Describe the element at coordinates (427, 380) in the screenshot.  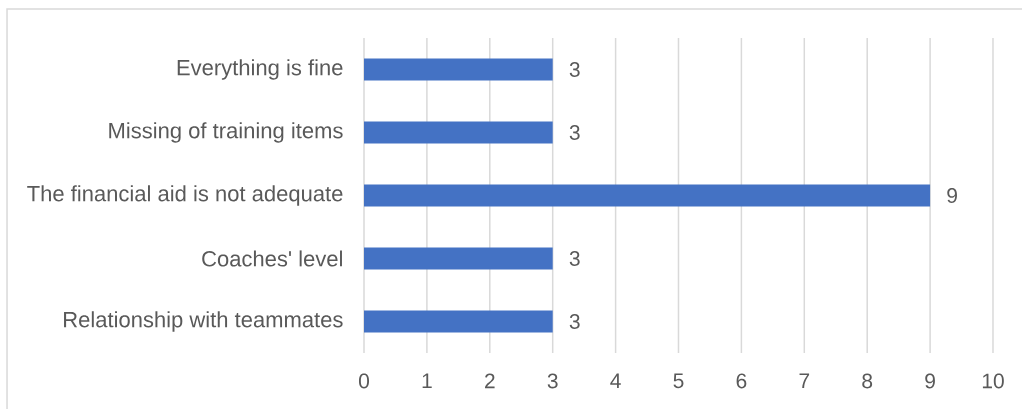
I see `x-tick-label: 1` at that location.